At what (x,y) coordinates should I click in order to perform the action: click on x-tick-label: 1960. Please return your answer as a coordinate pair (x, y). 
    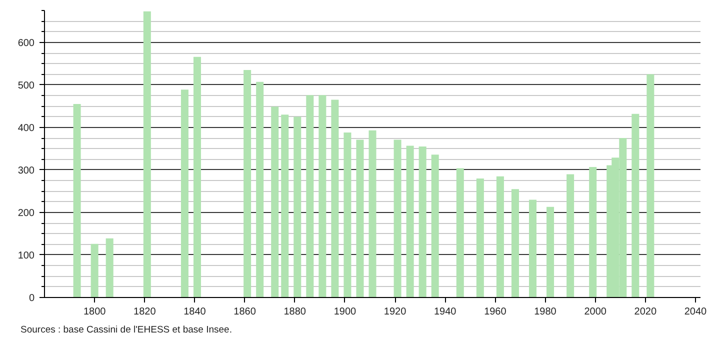
    Looking at the image, I should click on (495, 312).